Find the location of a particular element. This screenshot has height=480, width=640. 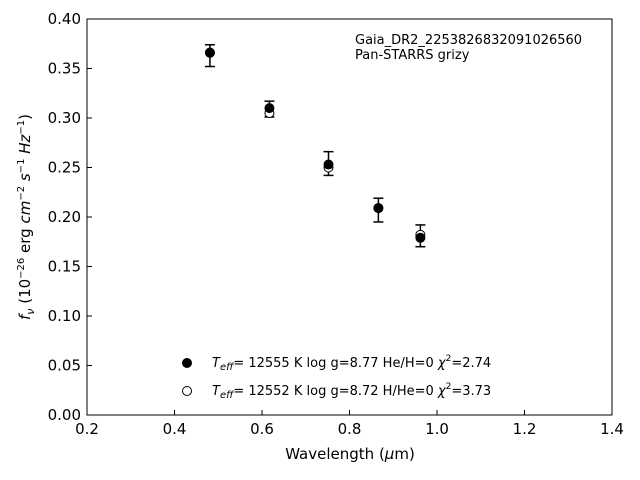

legend-label-da: Teff= 12555 K log g=8.77 He/H=0 χ2=2.74 is located at coordinates (351, 363).